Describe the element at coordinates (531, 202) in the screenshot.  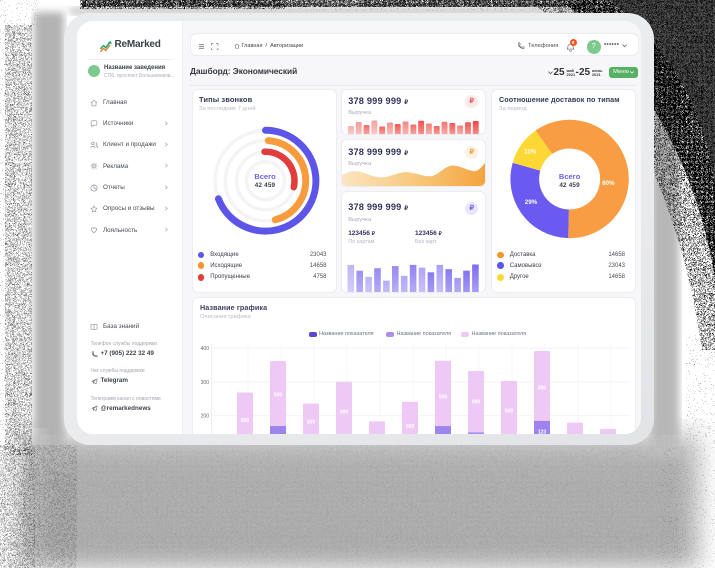
I see `svg-text: 29%` at that location.